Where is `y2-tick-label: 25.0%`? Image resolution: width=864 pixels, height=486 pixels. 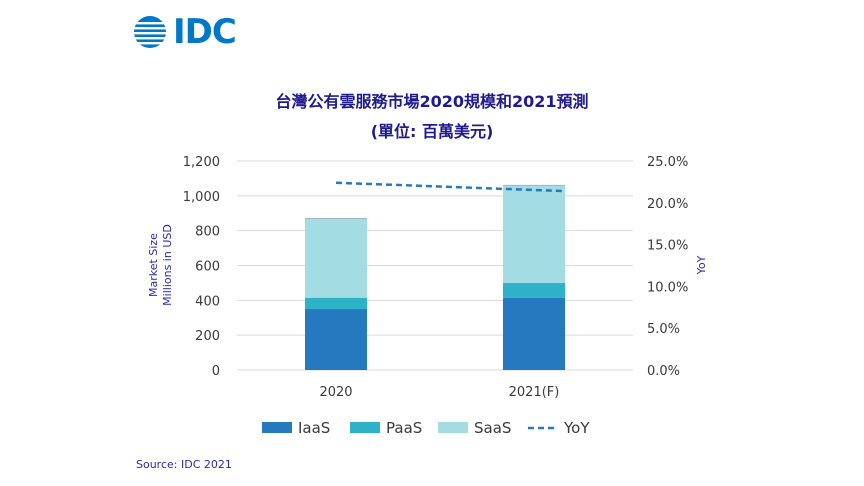
y2-tick-label: 25.0% is located at coordinates (667, 162).